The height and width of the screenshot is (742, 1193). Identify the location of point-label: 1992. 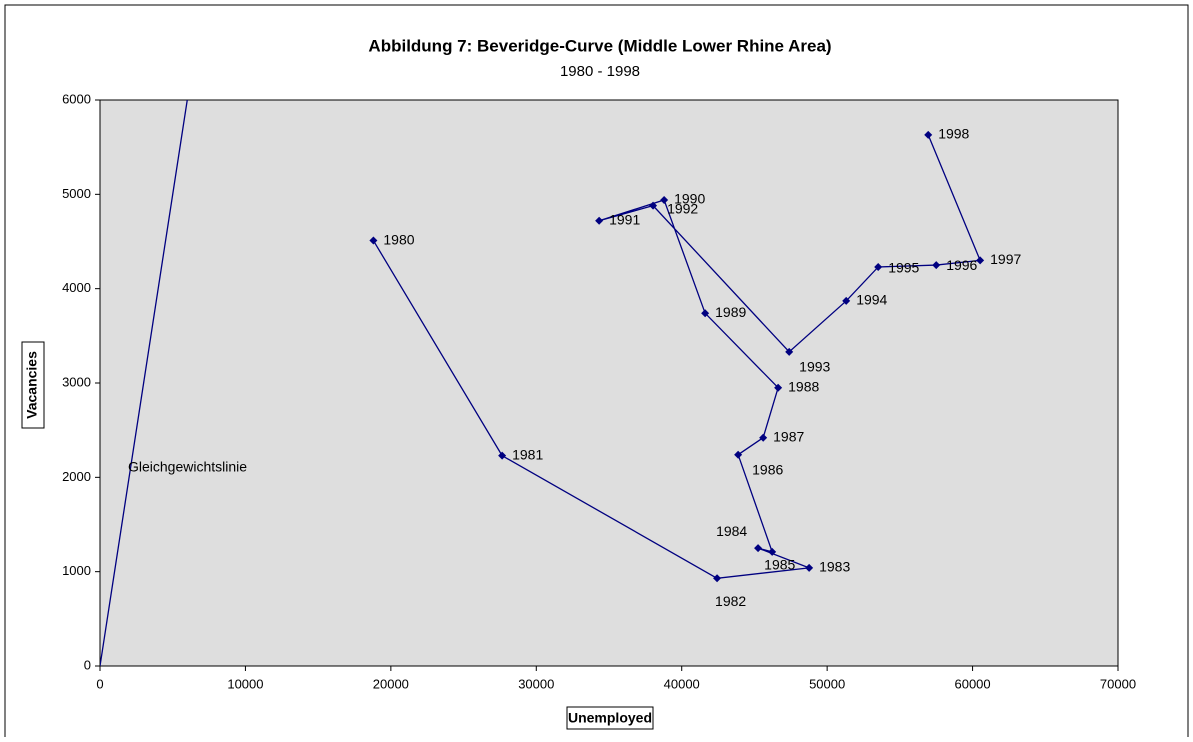
(682, 208).